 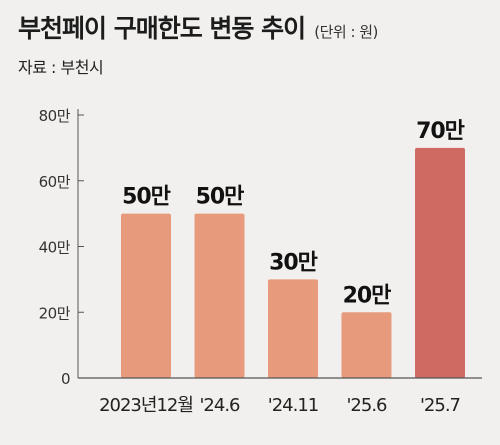 What do you see at coordinates (55, 313) in the screenshot?
I see `y-tick-label: 20만` at bounding box center [55, 313].